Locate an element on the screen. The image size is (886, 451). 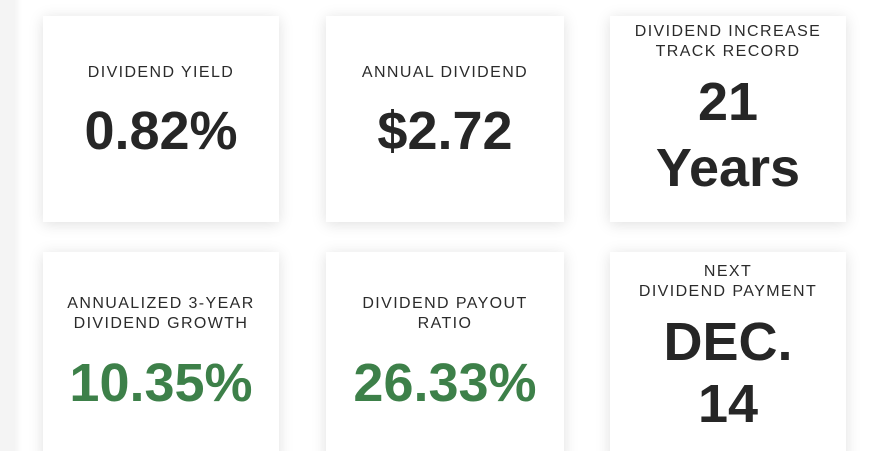
dividend-track-record-card: DIVIDEND INCREASE TRACK RECORD 21 Years is located at coordinates (728, 119).